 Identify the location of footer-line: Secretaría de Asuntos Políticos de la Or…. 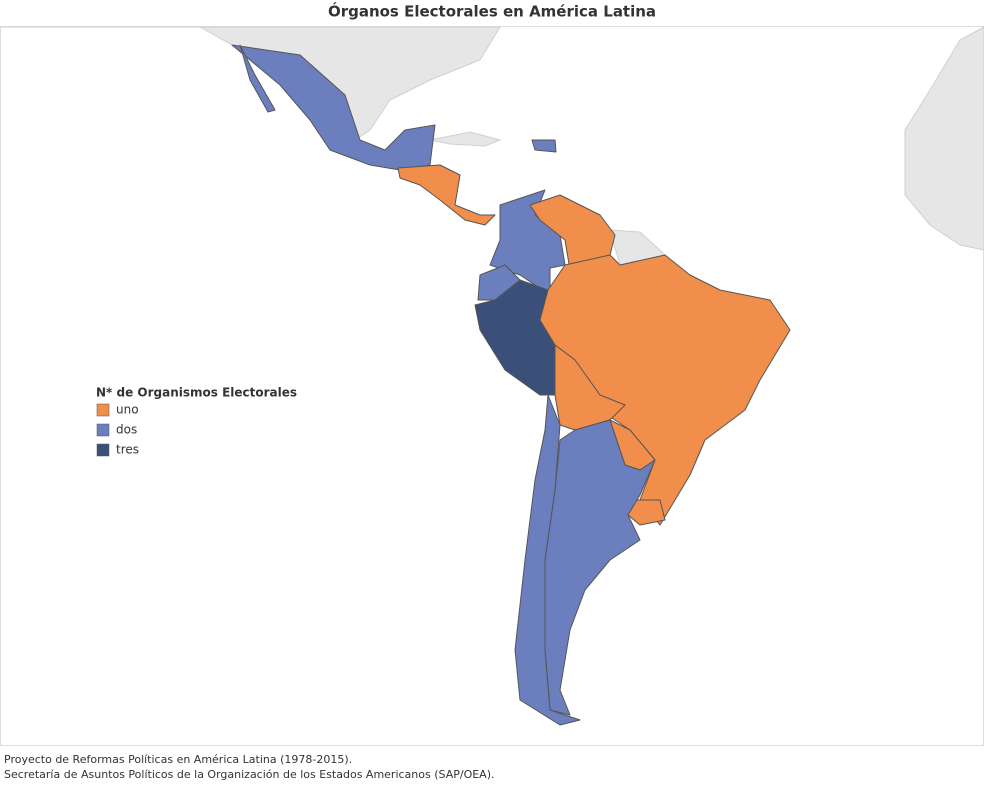
(249, 774).